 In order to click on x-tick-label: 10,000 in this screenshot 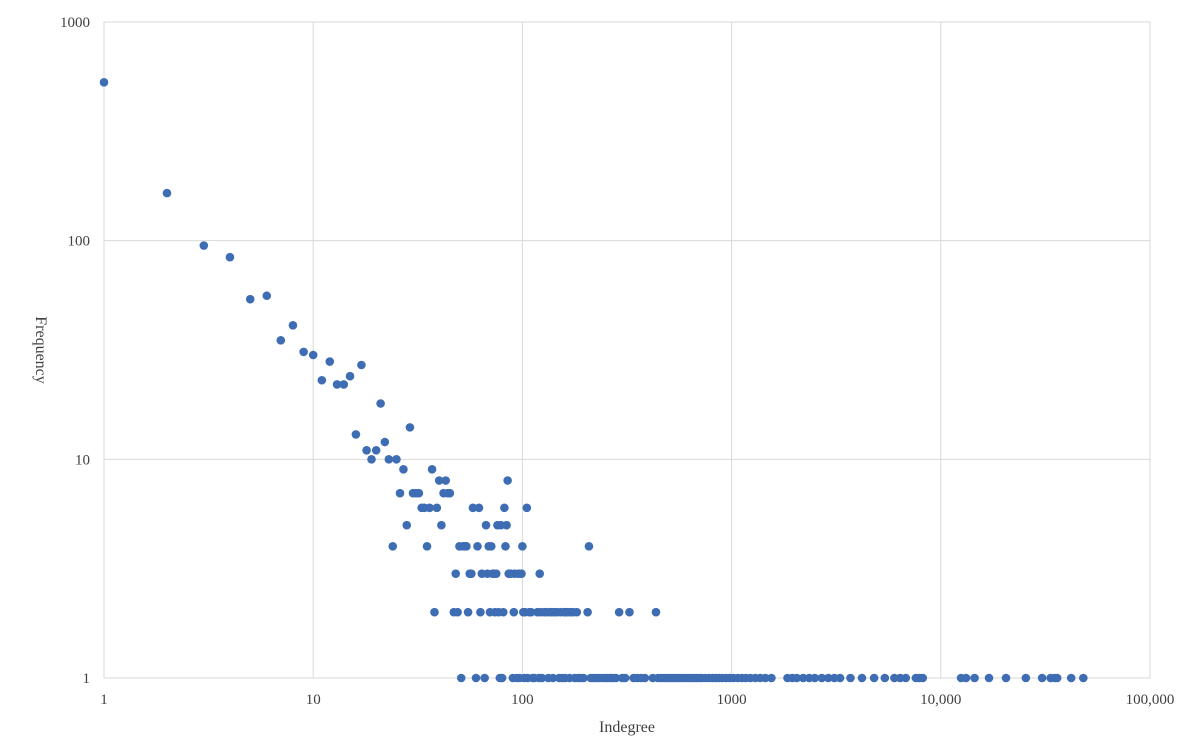, I will do `click(940, 700)`.